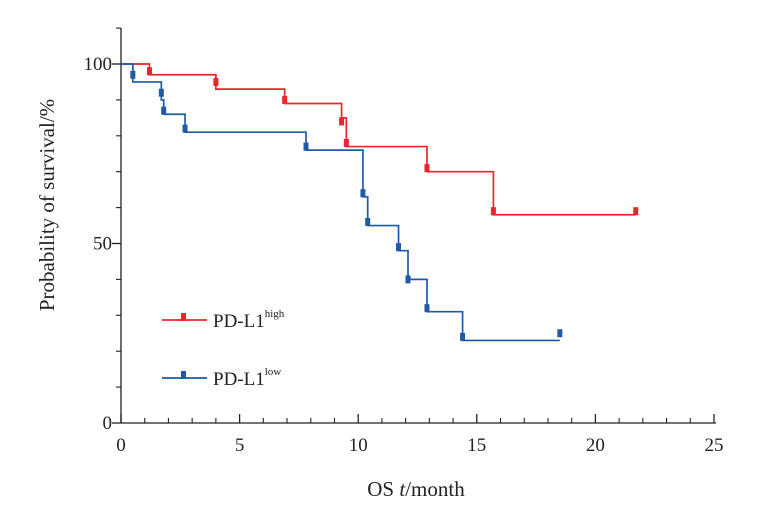 Image resolution: width=761 pixels, height=507 pixels. I want to click on x-axis-title-variable: t, so click(402, 489).